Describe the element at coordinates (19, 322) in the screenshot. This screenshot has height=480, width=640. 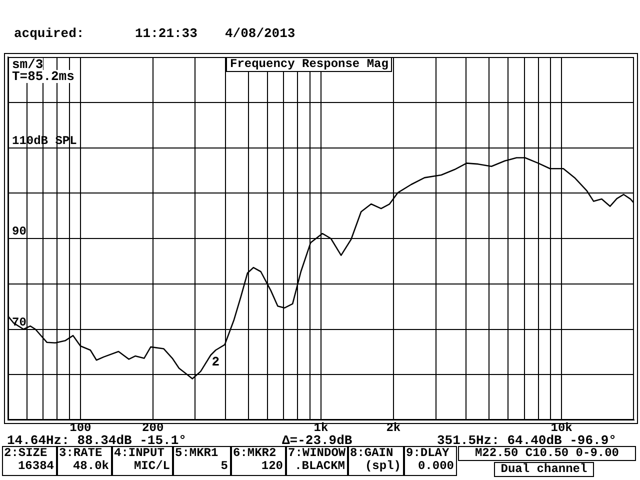
I see `y-tick-label: 70` at that location.